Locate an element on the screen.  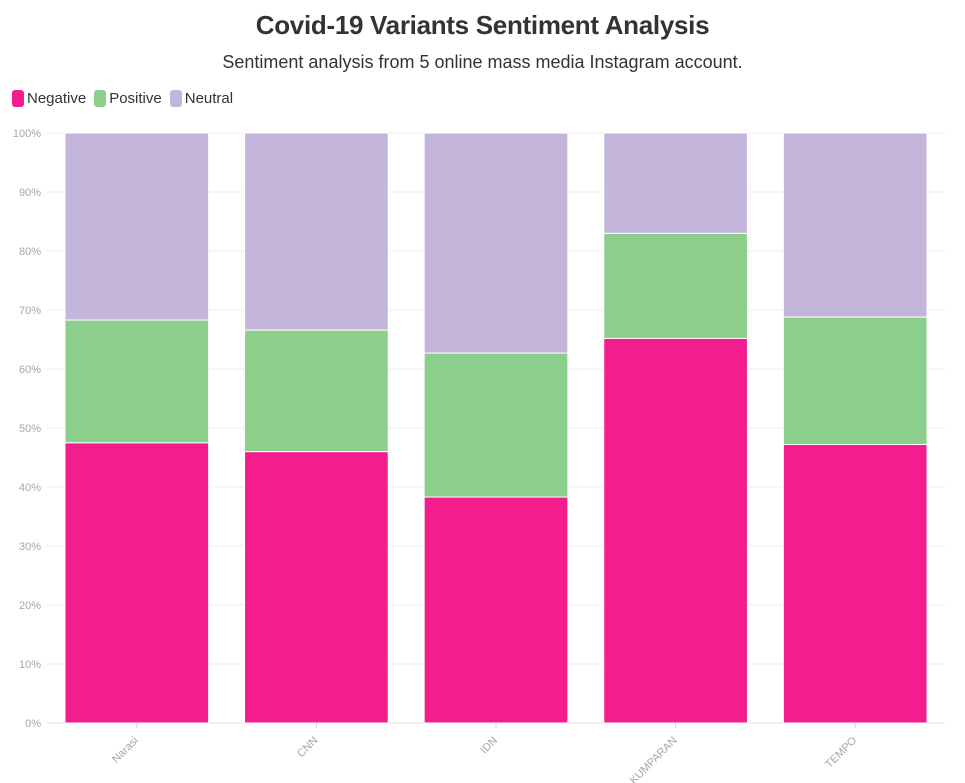
bar-negative-kumparan is located at coordinates (675, 530).